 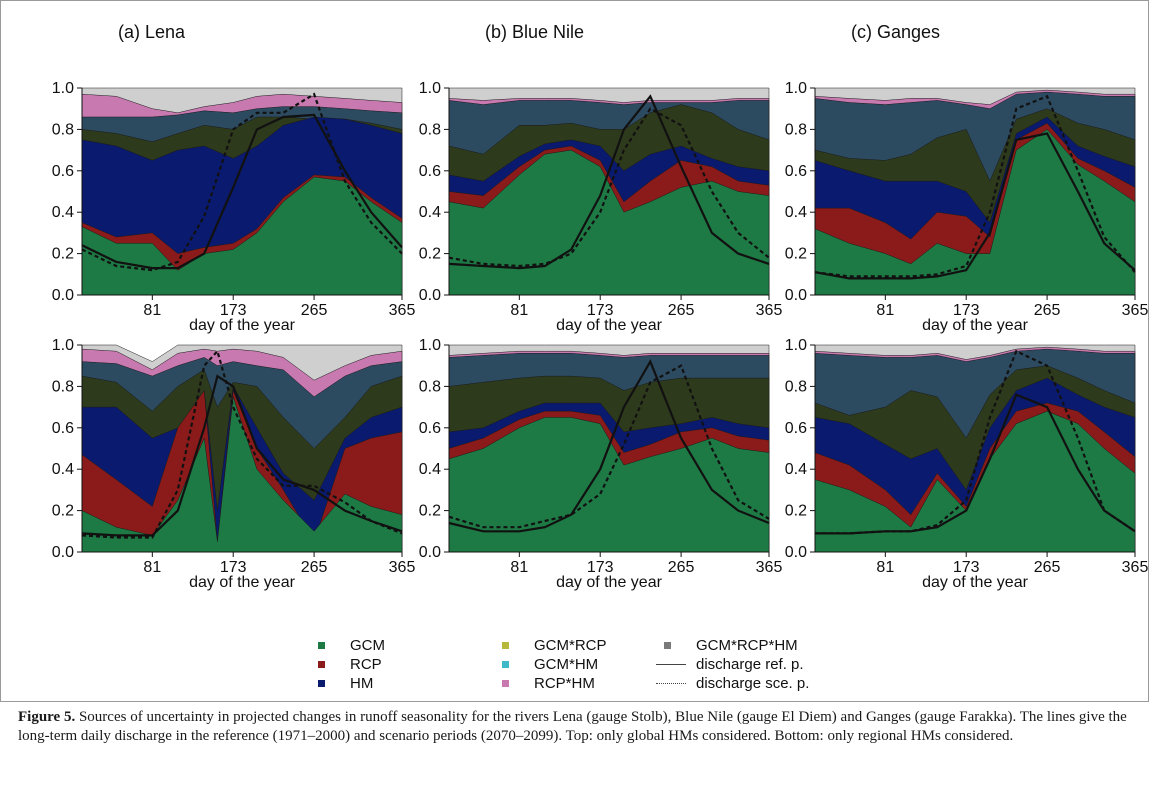 I want to click on x-tick-label-4-3: 365, so click(x=402, y=567).